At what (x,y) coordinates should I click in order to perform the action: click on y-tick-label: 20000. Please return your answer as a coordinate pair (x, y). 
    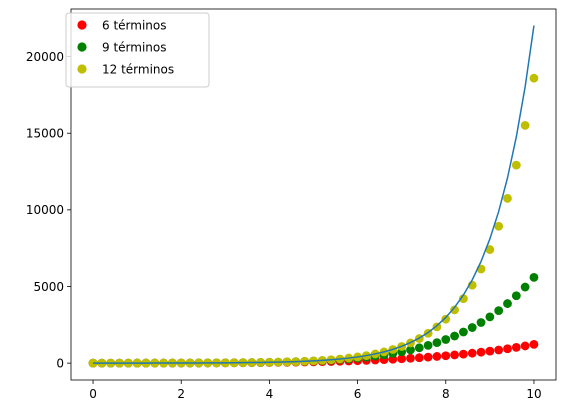
    Looking at the image, I should click on (45, 57).